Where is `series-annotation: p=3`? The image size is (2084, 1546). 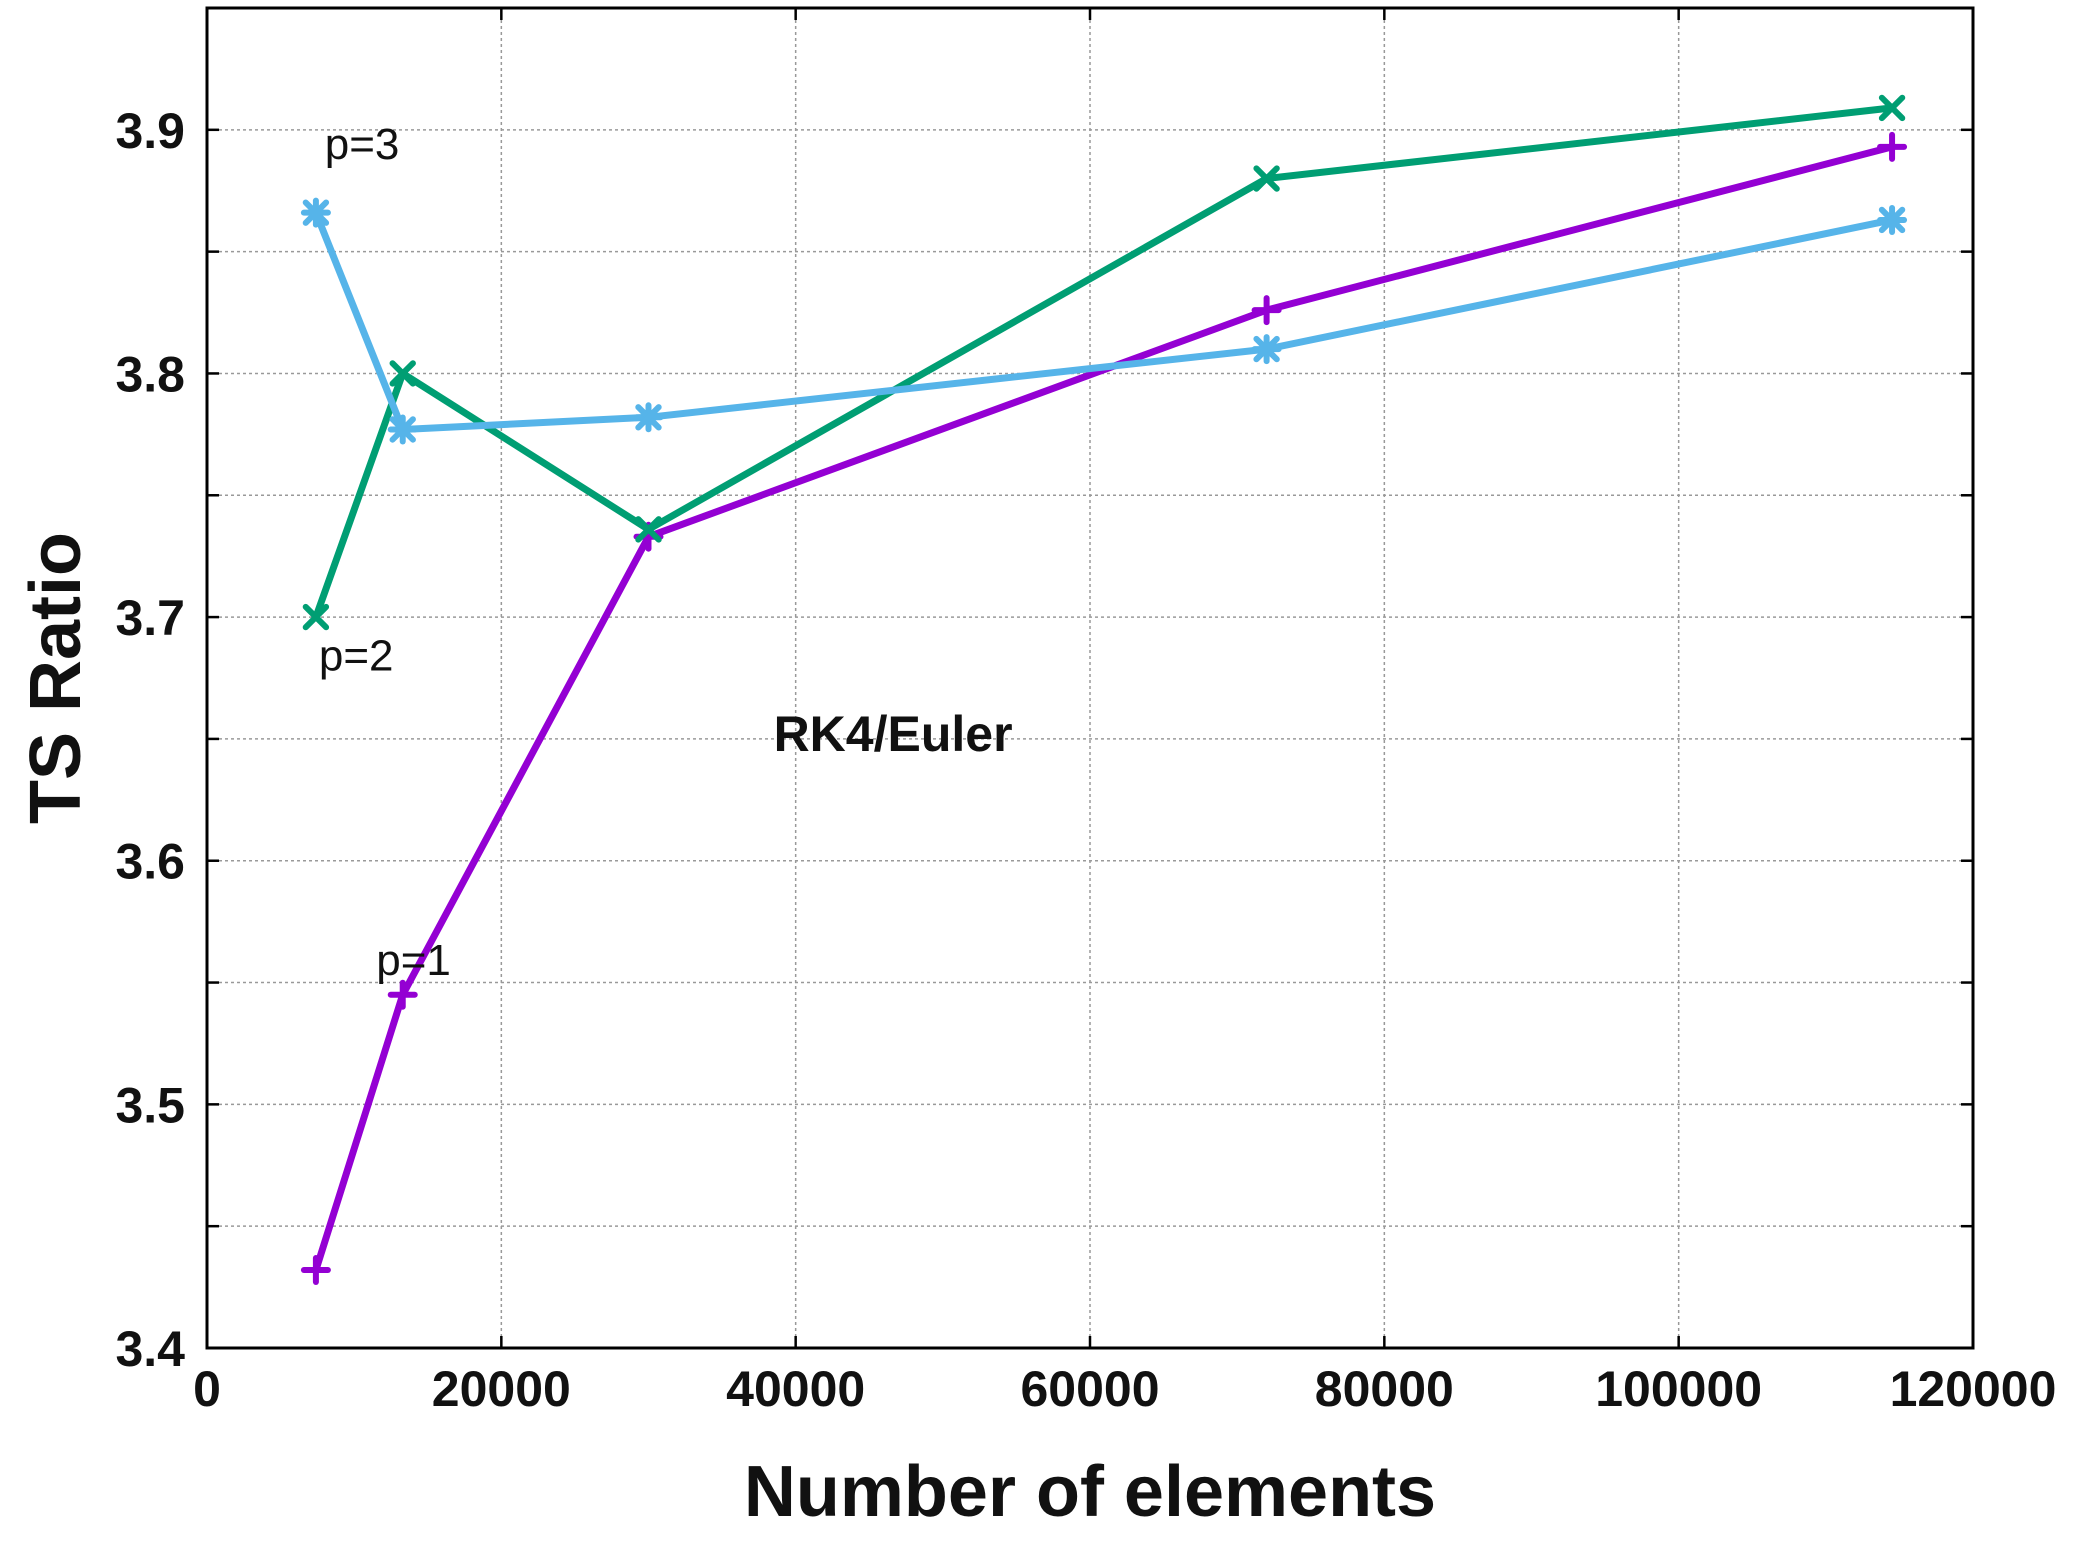
series-annotation: p=3 is located at coordinates (362, 144).